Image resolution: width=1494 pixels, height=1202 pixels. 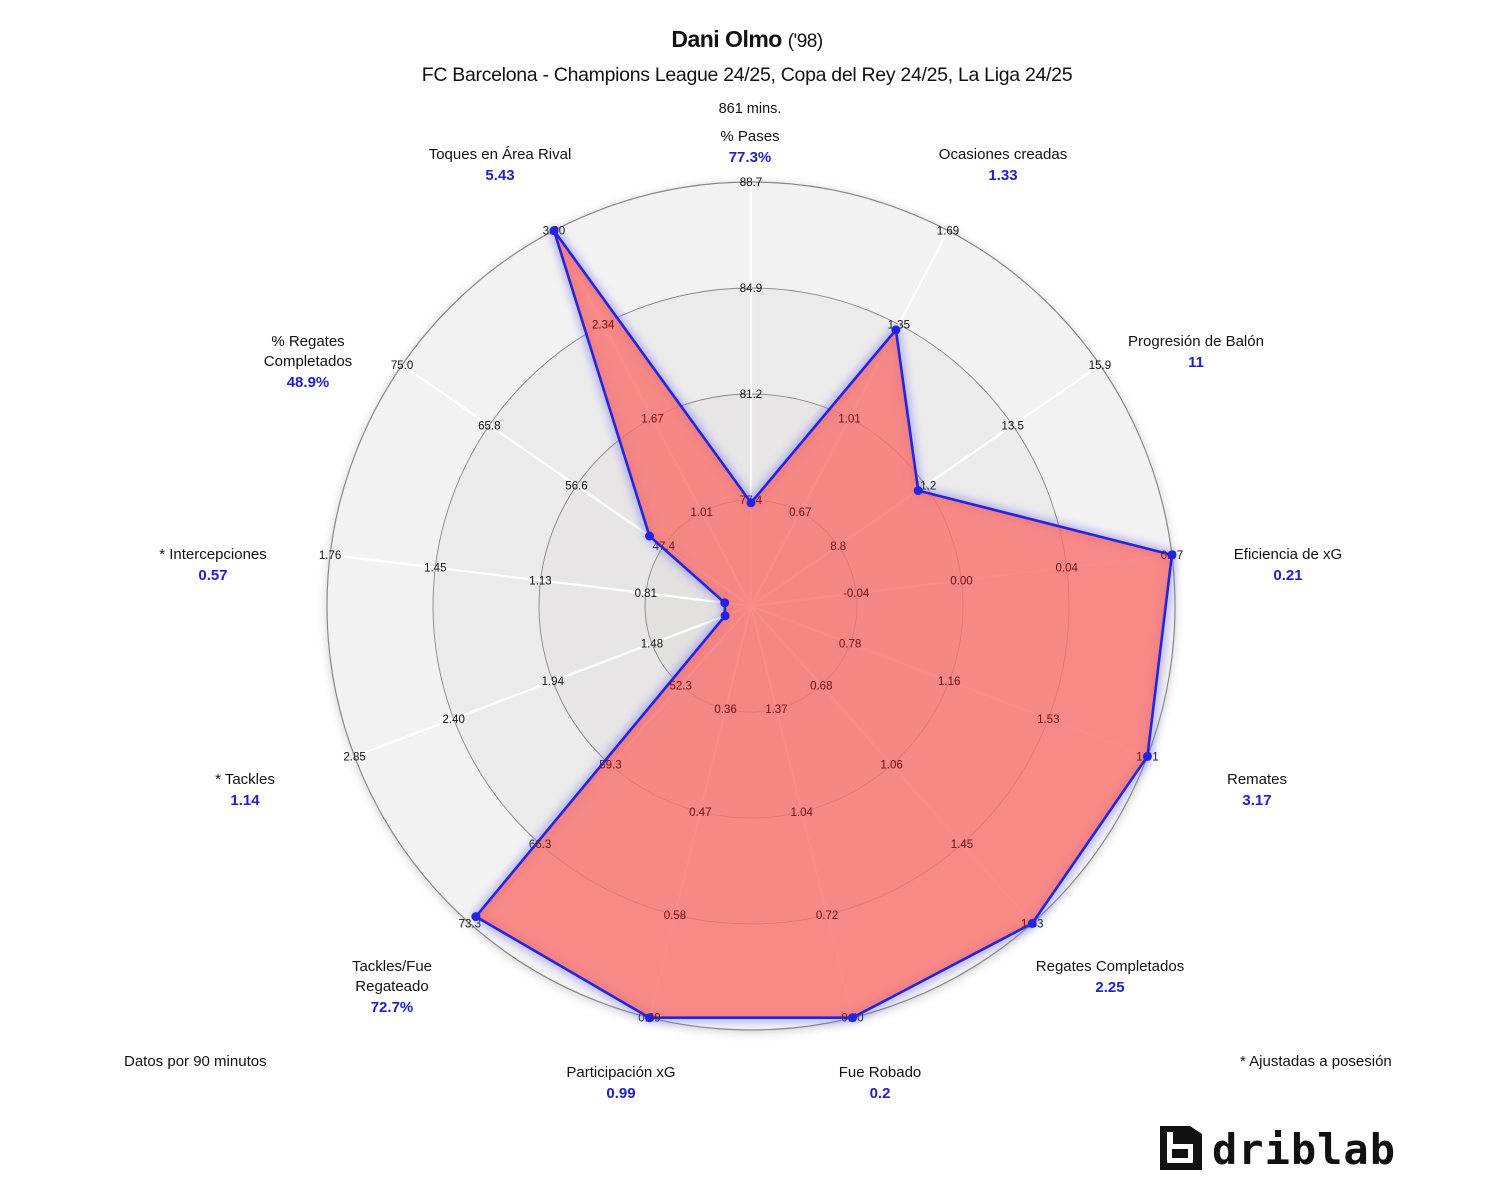 What do you see at coordinates (1196, 341) in the screenshot?
I see `axis-name: Progresión de Balón` at bounding box center [1196, 341].